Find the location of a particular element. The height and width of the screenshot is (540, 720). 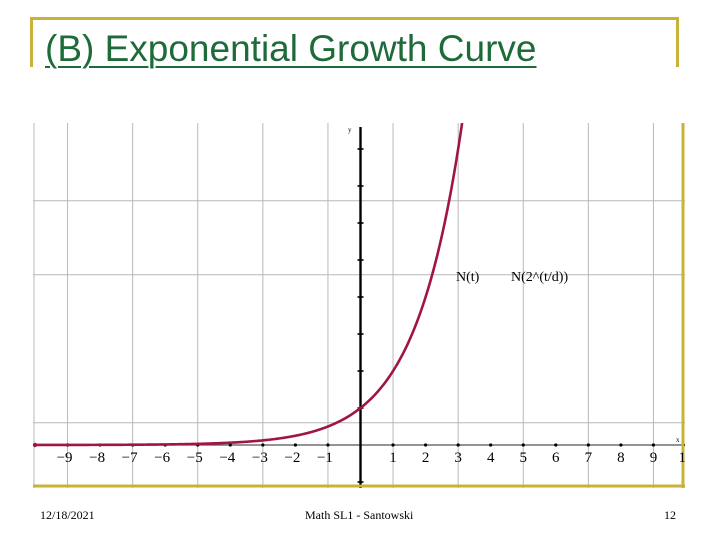

x-tick-label: 8 is located at coordinates (621, 458).